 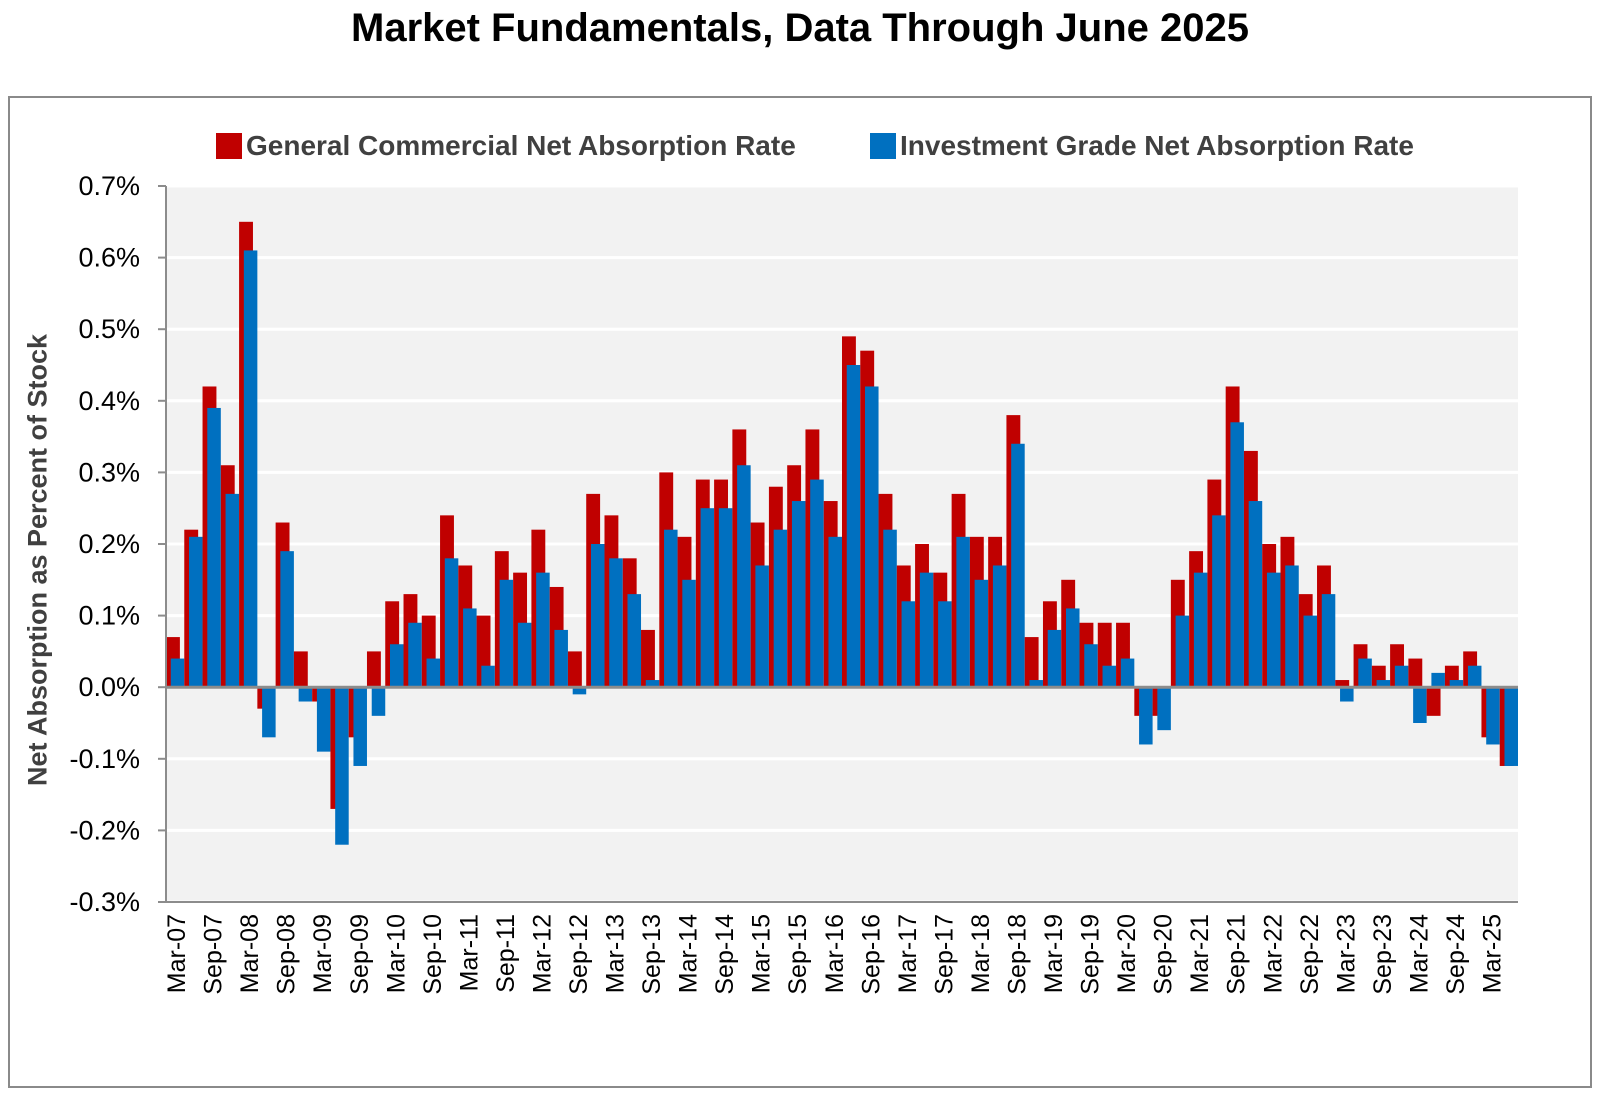 I want to click on x-tick-label: Sep-17, so click(x=944, y=954).